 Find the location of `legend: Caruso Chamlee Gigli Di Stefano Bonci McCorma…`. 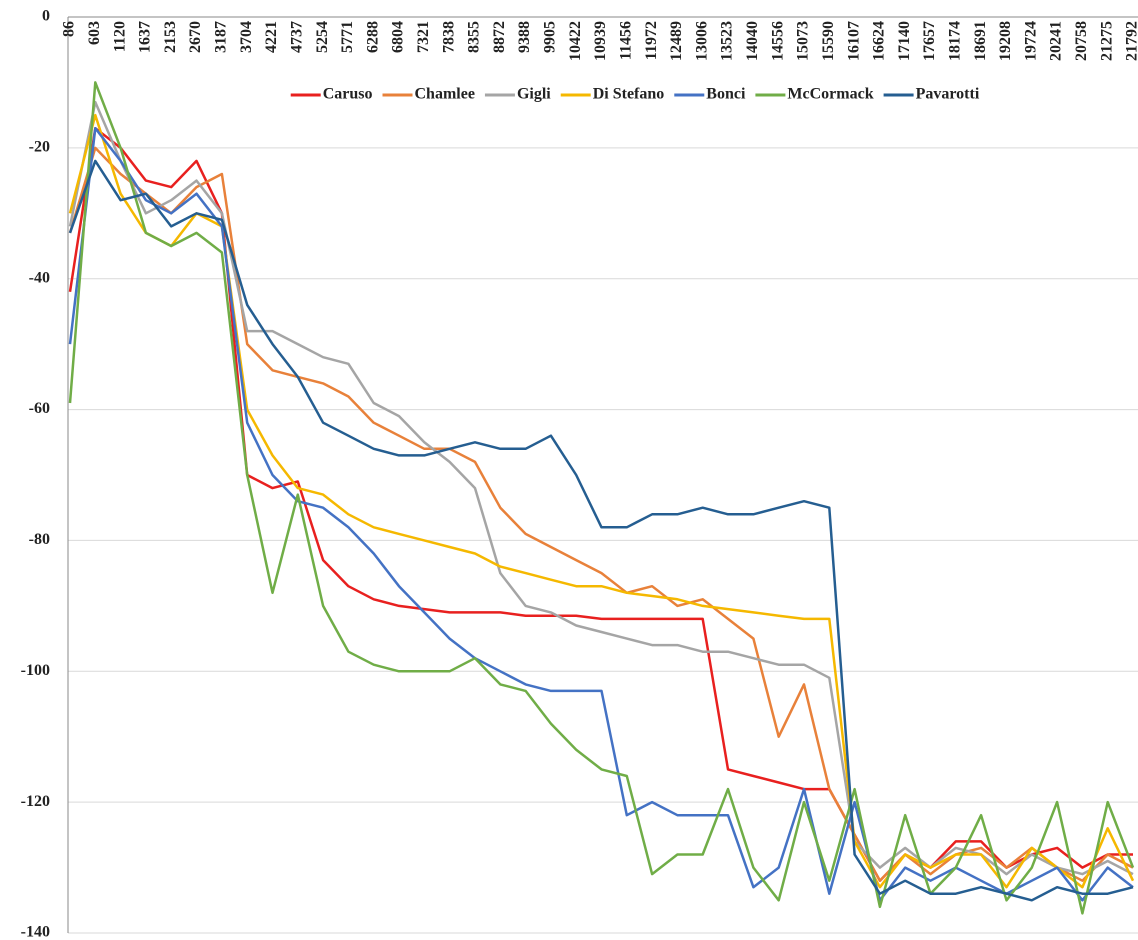

legend: Caruso Chamlee Gigli Di Stefano Bonci McCorma… is located at coordinates (635, 94).